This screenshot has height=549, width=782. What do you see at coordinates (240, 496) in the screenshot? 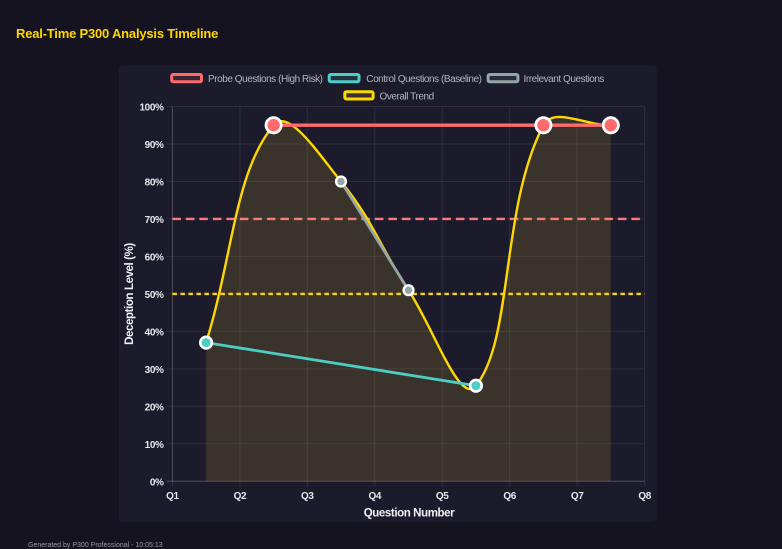
I see `svg-text: Q2` at bounding box center [240, 496].